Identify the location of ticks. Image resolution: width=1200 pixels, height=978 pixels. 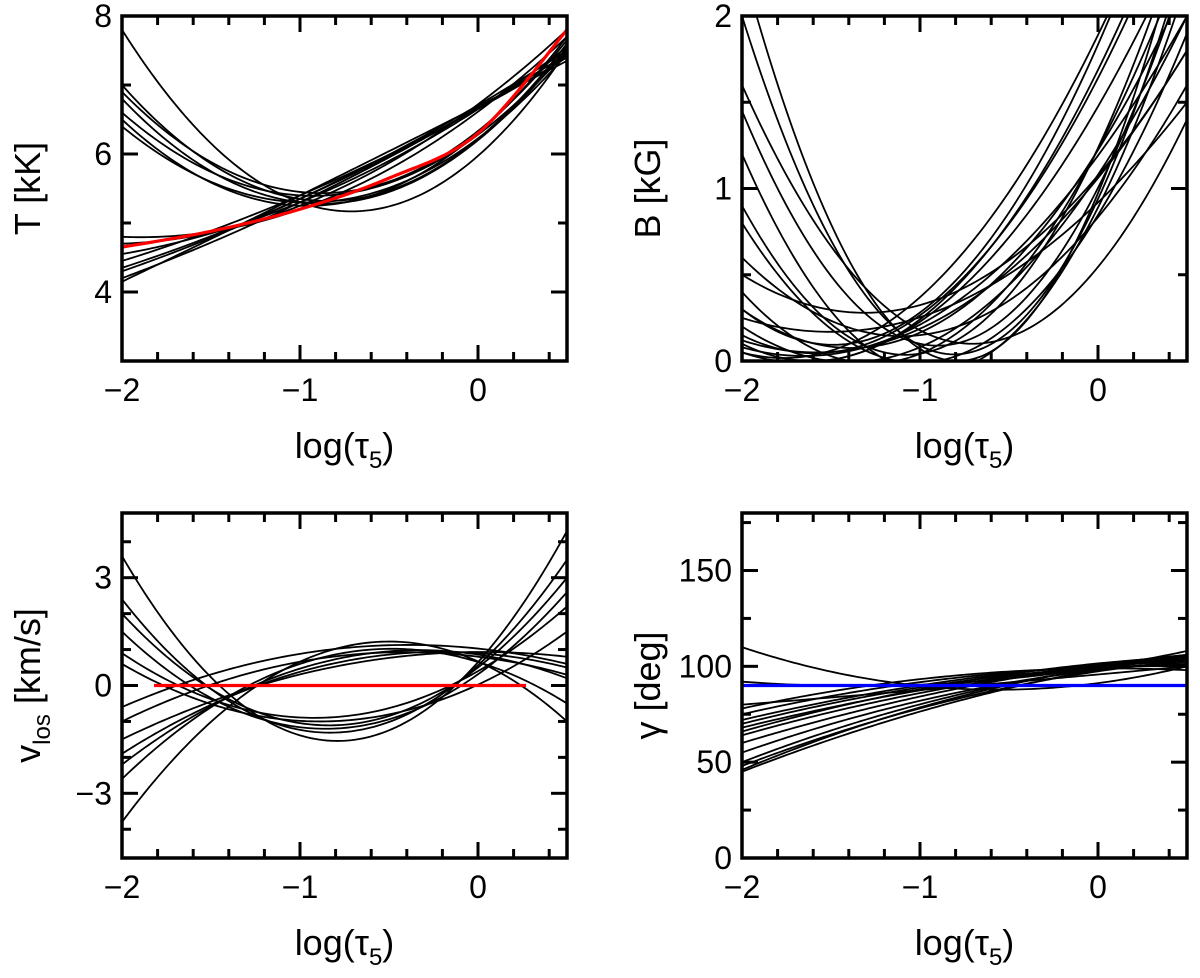
(343, 188).